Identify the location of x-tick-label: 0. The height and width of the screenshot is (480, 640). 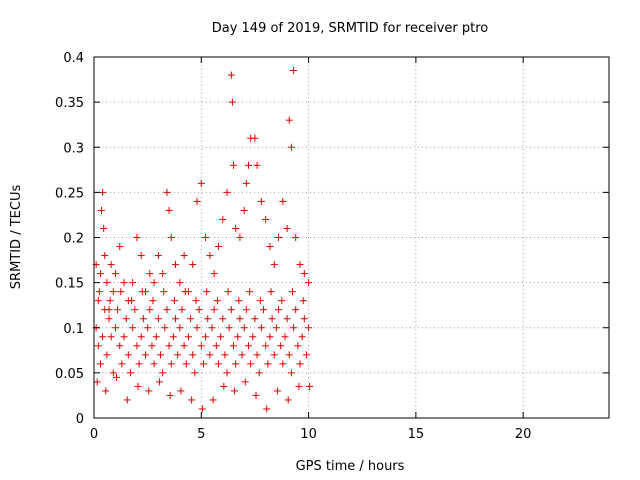
(94, 434).